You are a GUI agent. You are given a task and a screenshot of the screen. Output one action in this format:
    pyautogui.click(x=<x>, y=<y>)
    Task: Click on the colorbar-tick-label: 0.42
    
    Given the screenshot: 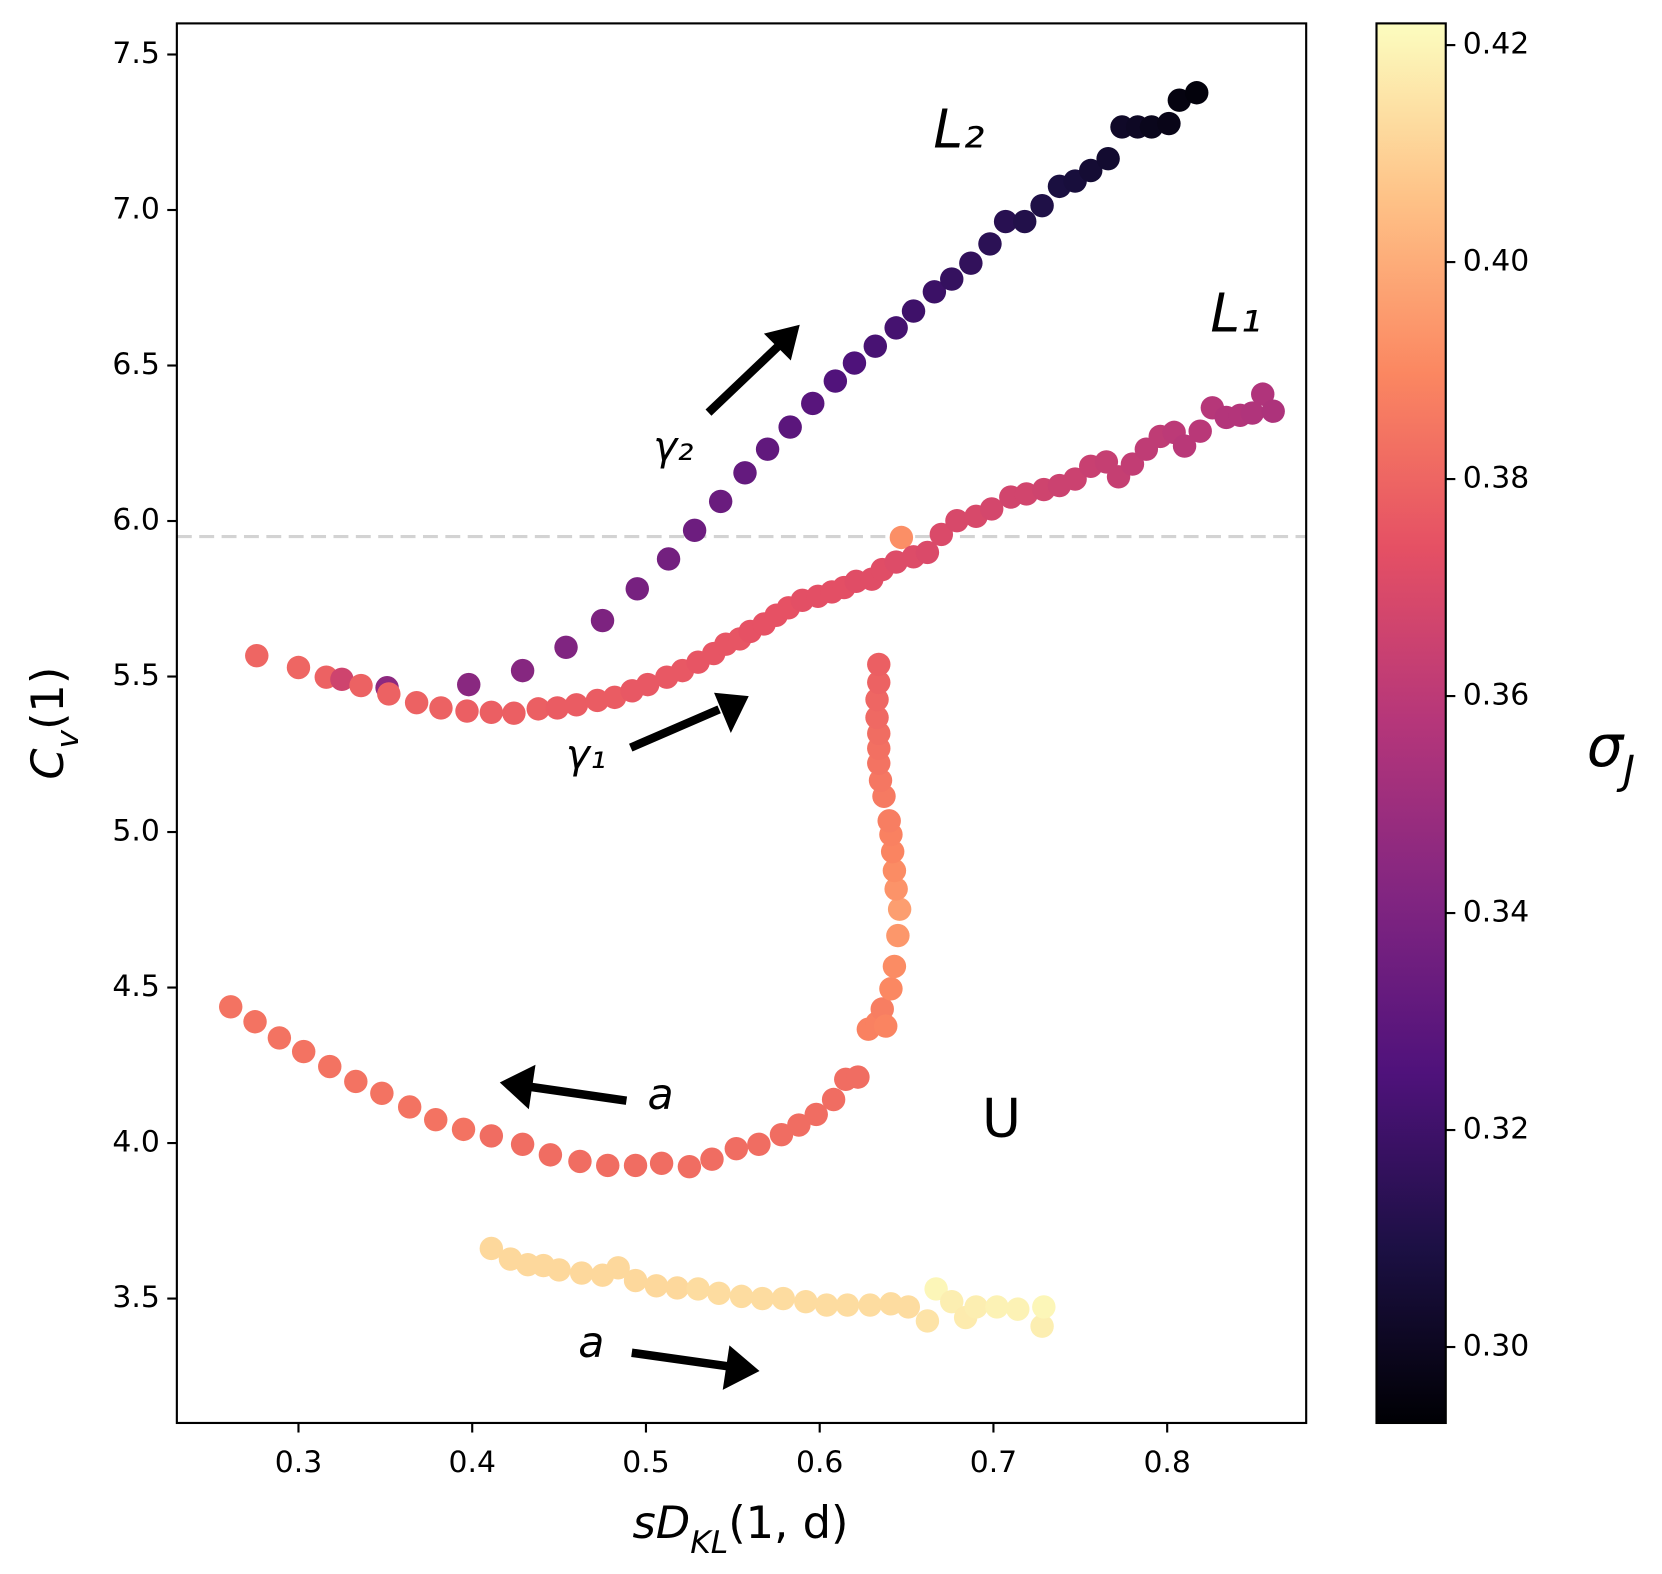 What is the action you would take?
    pyautogui.click(x=1496, y=44)
    